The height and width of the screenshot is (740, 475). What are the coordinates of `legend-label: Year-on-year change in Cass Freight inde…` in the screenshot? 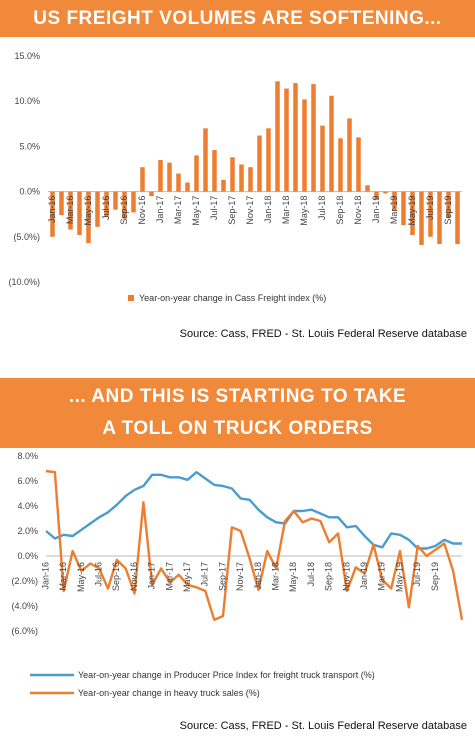 It's located at (232, 298).